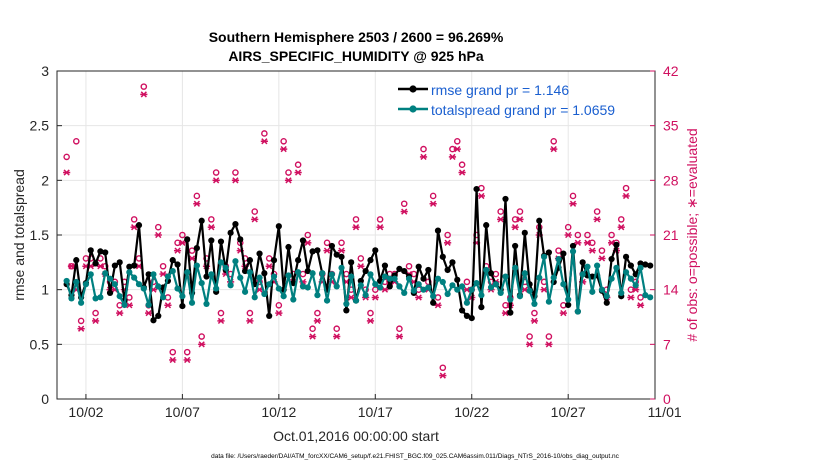 The image size is (830, 470). Describe the element at coordinates (692, 234) in the screenshot. I see `y-axis-right-label: # of obs: o=possible; ∗=evaluated` at that location.